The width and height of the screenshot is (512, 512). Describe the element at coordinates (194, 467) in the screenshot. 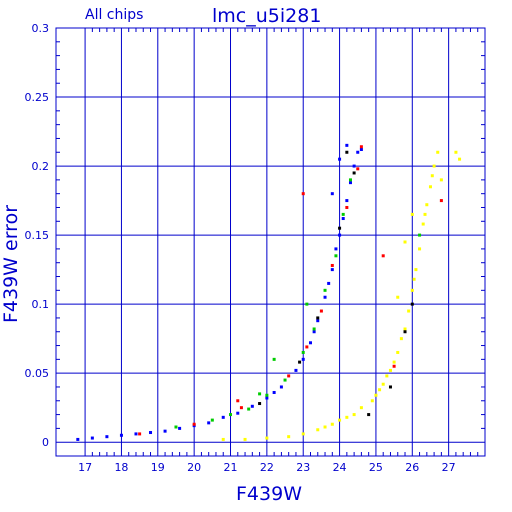

I see `x-tick-label: 20` at that location.